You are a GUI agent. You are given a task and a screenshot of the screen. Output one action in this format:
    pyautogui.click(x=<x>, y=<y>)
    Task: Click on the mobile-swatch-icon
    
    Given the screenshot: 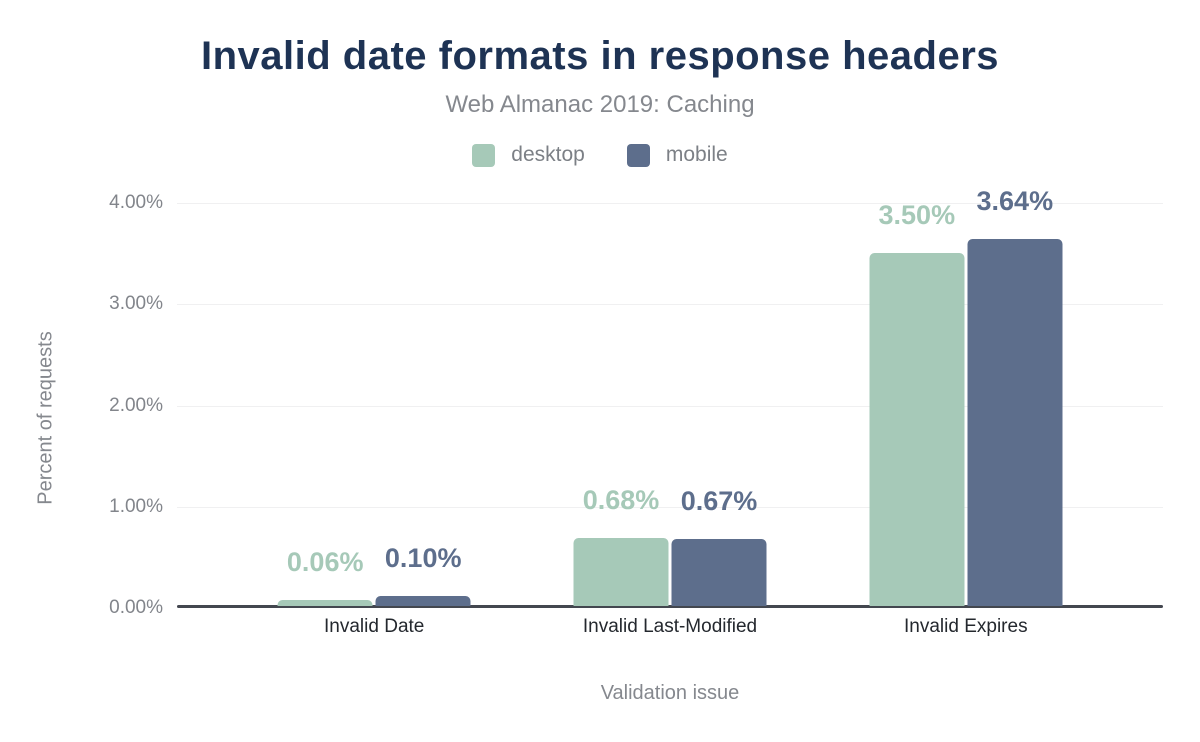 What is the action you would take?
    pyautogui.click(x=638, y=155)
    